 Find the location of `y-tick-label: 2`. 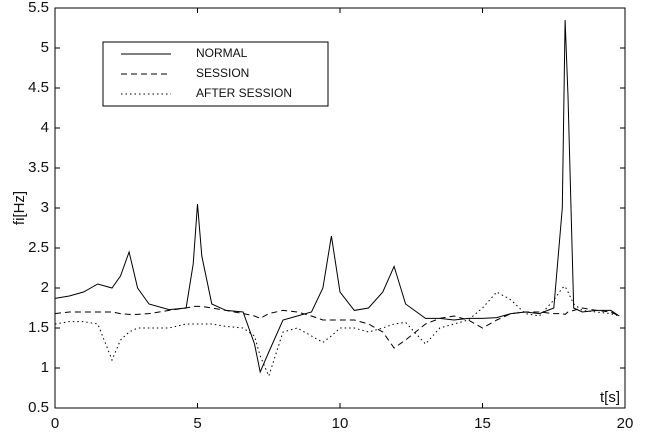

y-tick-label: 2 is located at coordinates (45, 287).